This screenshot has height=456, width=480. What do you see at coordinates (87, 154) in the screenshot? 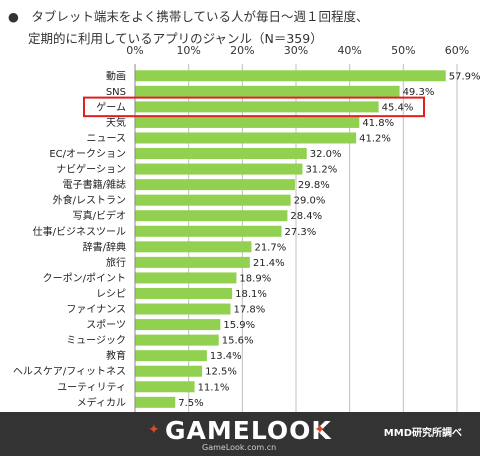
I see `category-label: EC/オークション` at bounding box center [87, 154].